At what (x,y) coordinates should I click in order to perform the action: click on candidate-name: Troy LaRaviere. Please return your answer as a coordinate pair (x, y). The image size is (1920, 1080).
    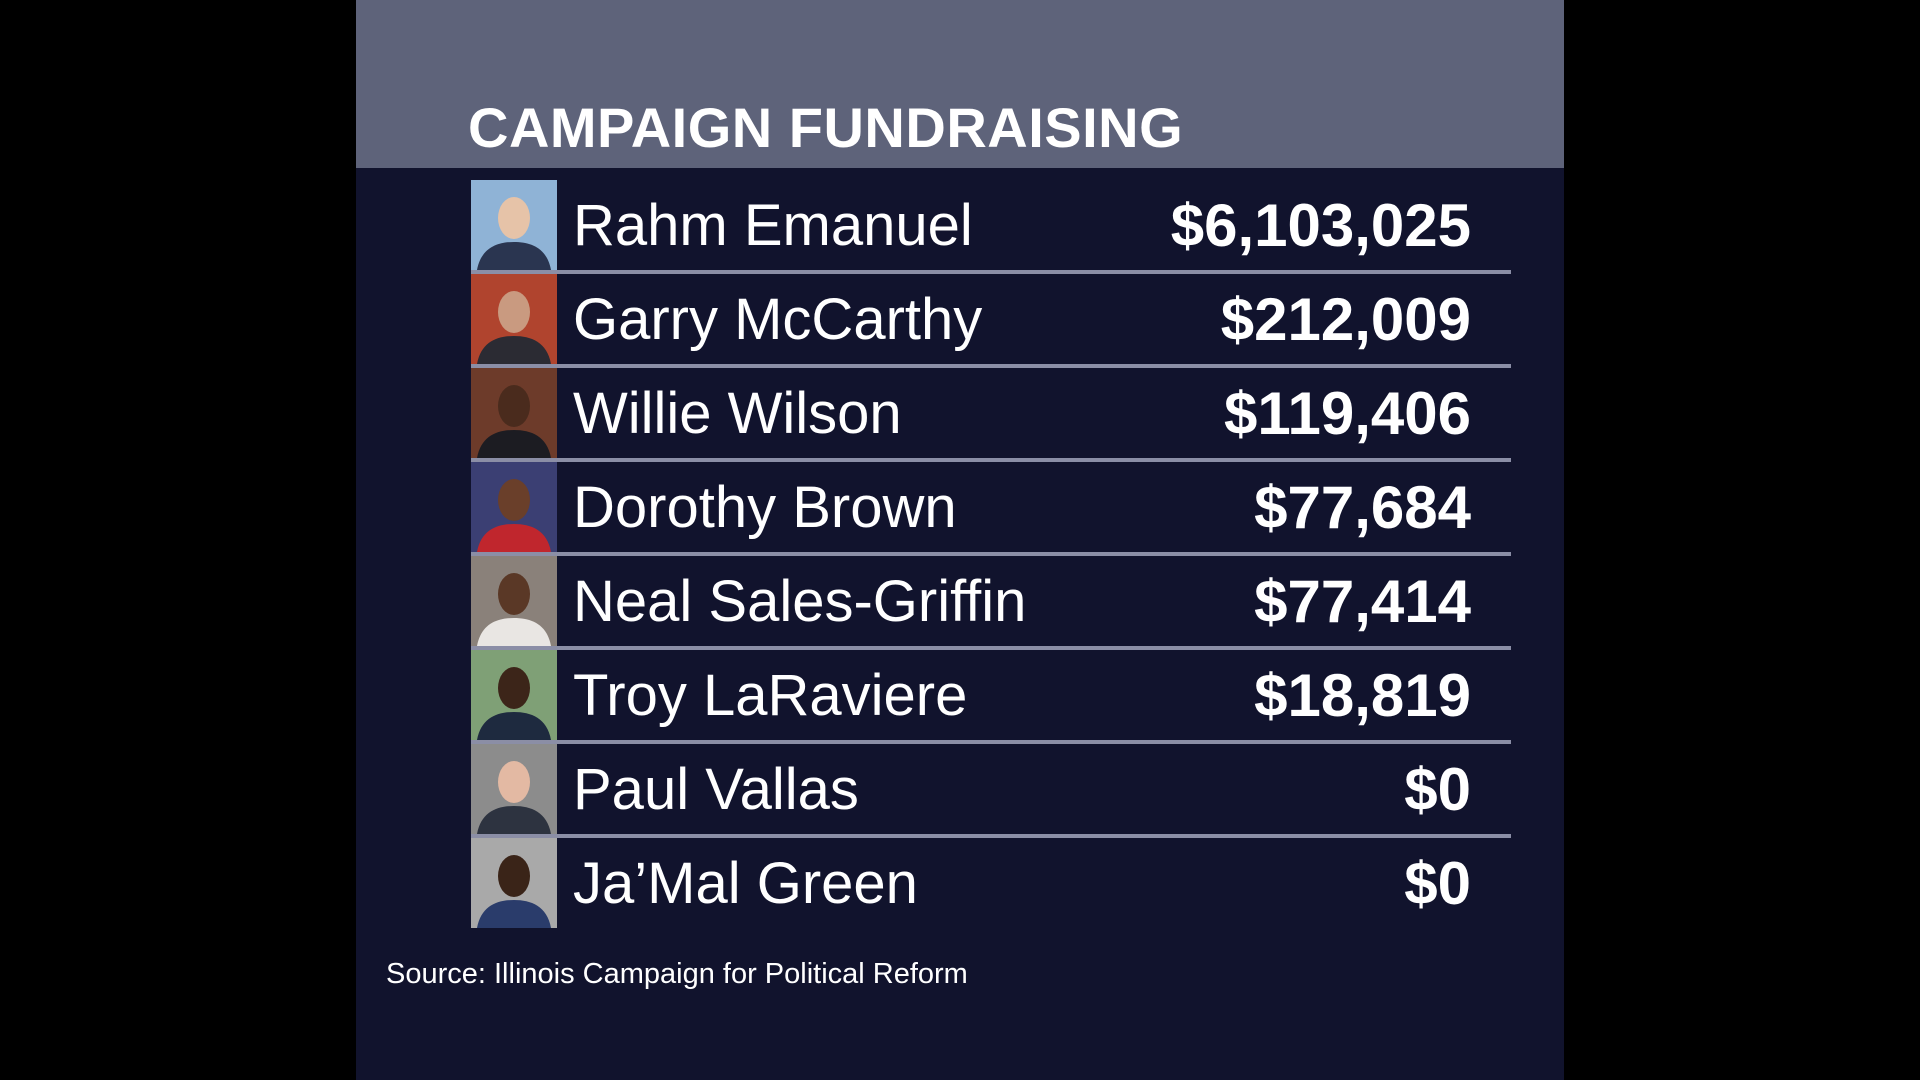
    Looking at the image, I should click on (770, 695).